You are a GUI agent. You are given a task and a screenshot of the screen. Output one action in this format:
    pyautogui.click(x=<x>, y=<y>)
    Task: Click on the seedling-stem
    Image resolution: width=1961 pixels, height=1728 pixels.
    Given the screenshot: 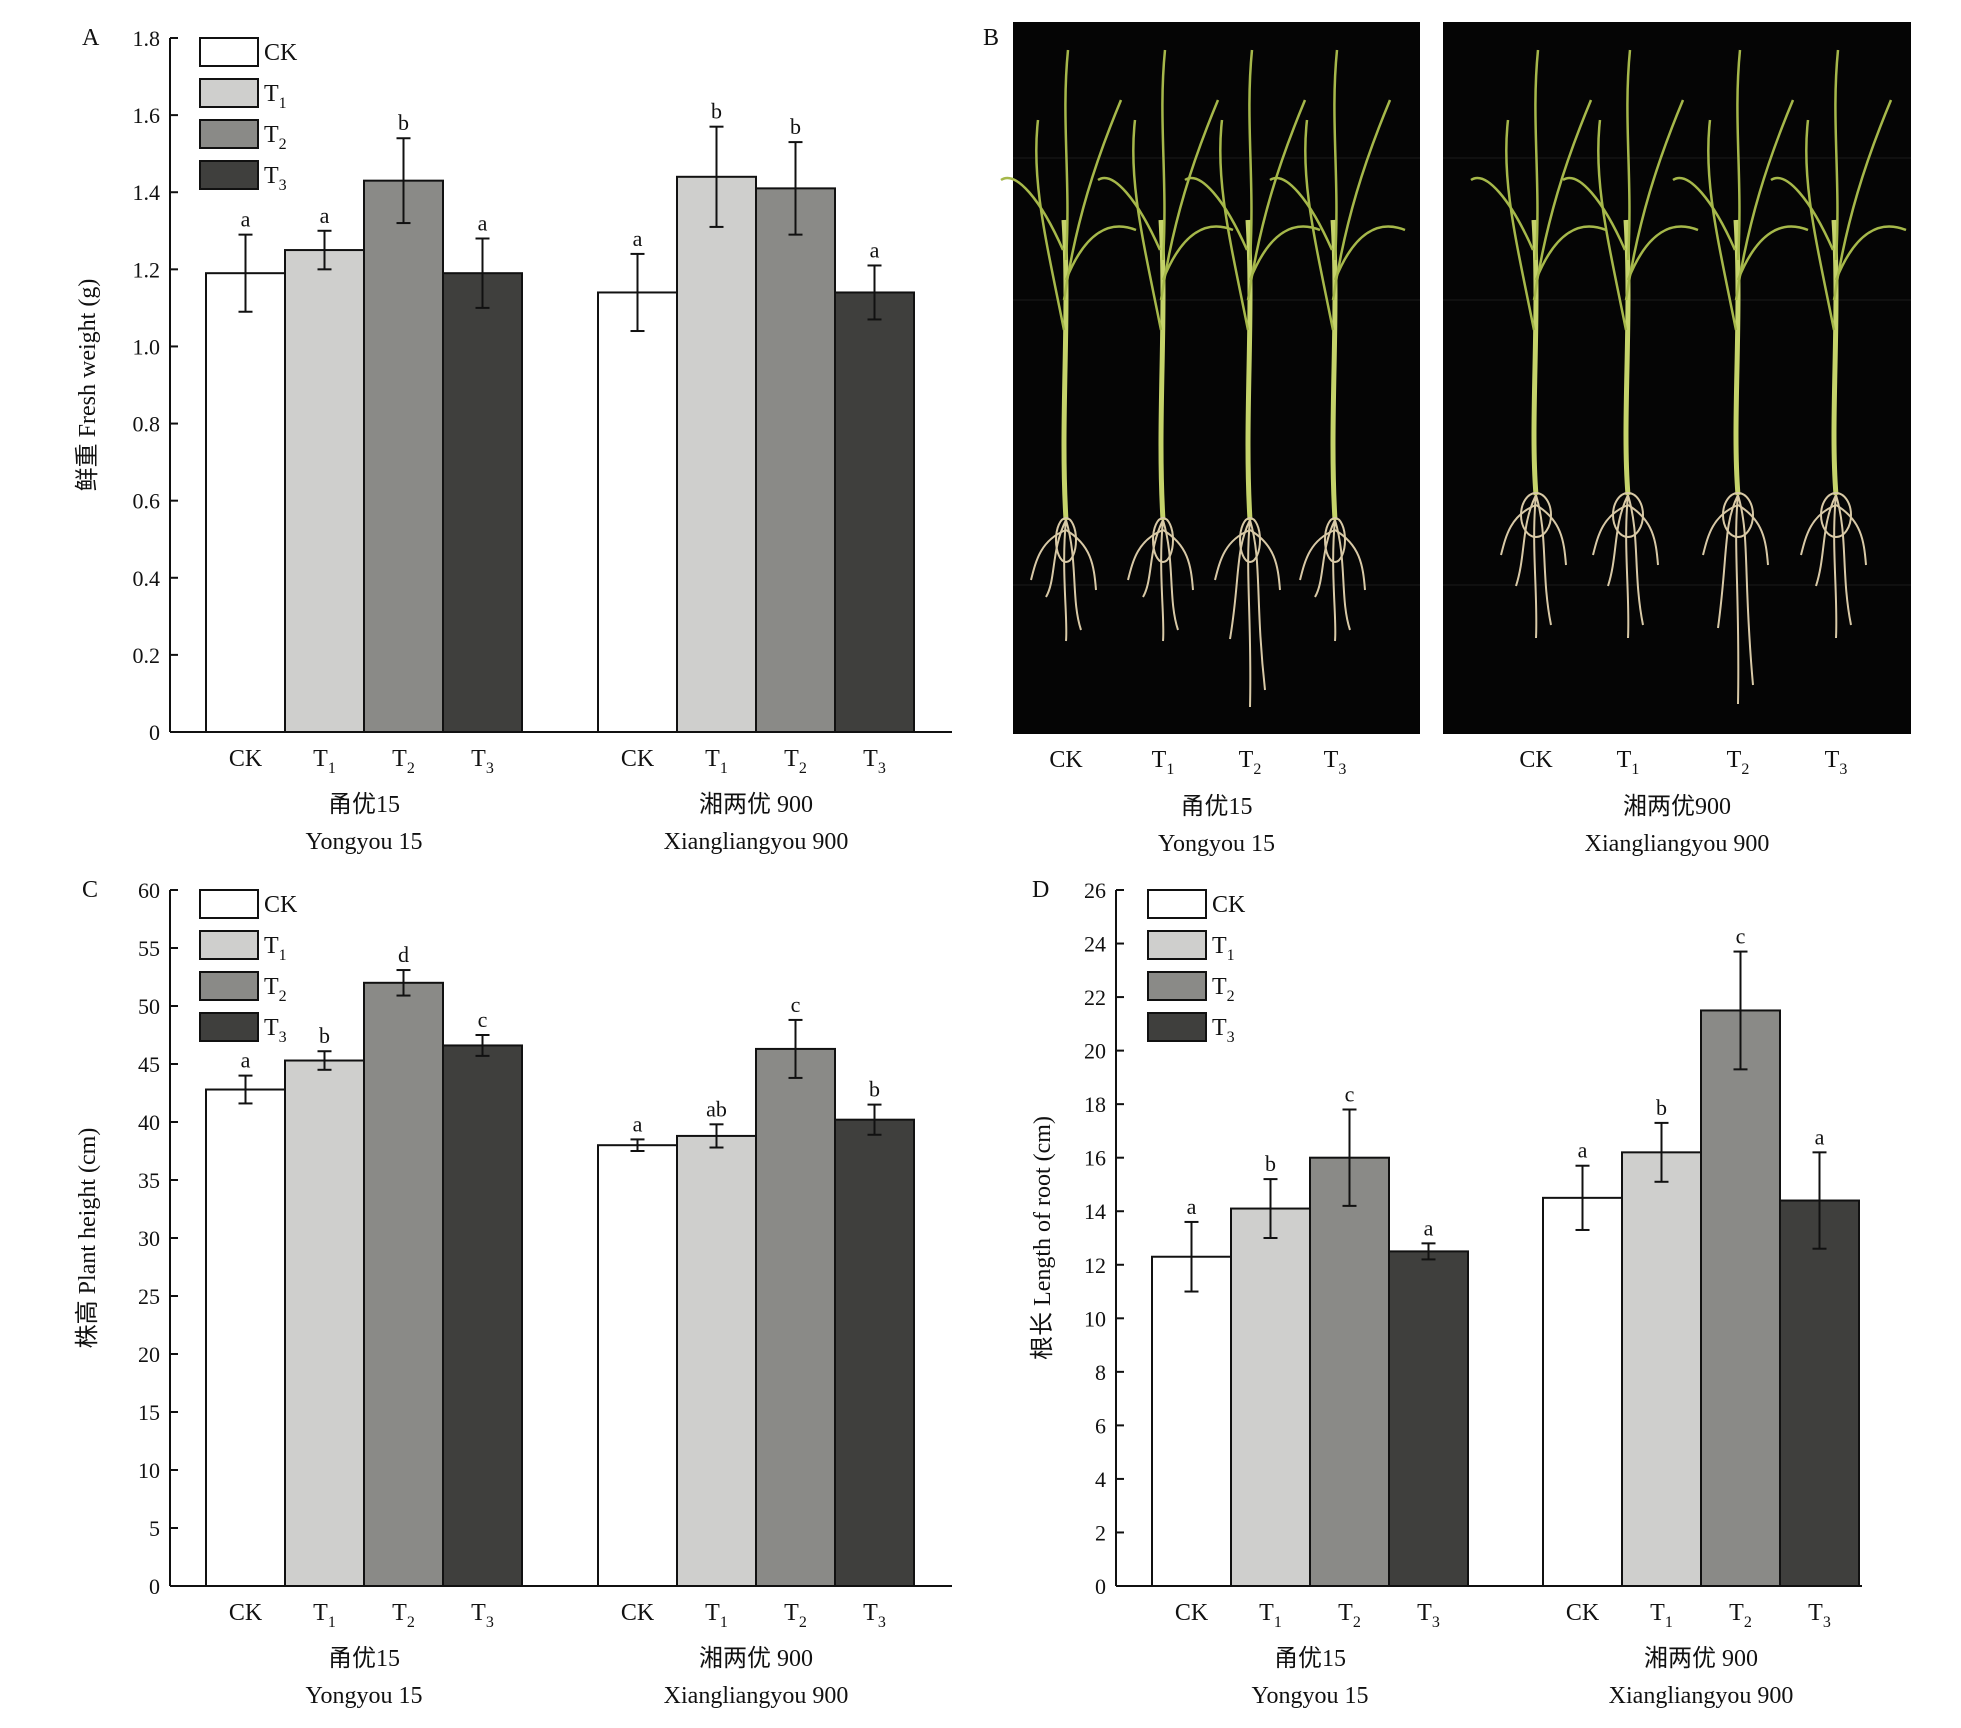 What is the action you would take?
    pyautogui.click(x=1334, y=370)
    